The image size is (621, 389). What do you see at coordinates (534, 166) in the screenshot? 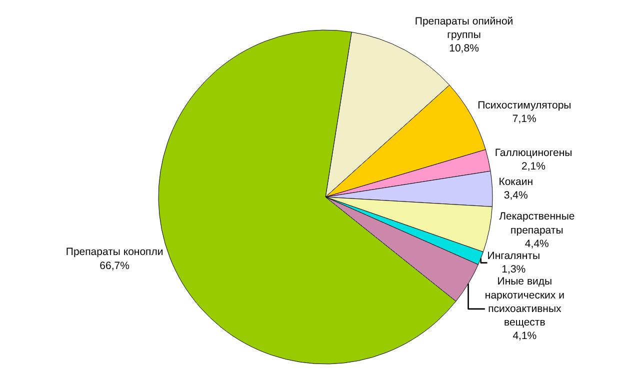
I see `data-label: 2,1%` at bounding box center [534, 166].